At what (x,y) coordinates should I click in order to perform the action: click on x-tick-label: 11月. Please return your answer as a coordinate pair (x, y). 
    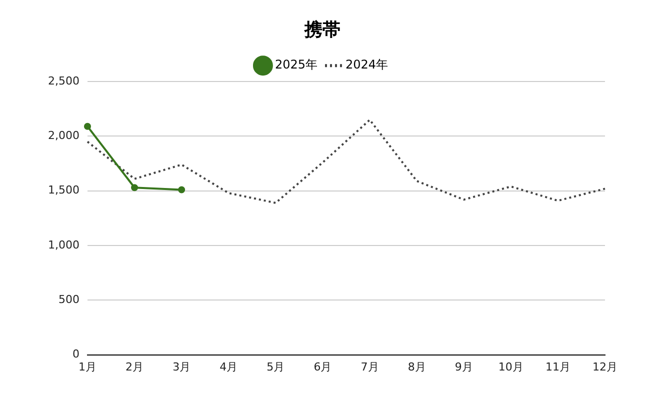
    Looking at the image, I should click on (557, 367).